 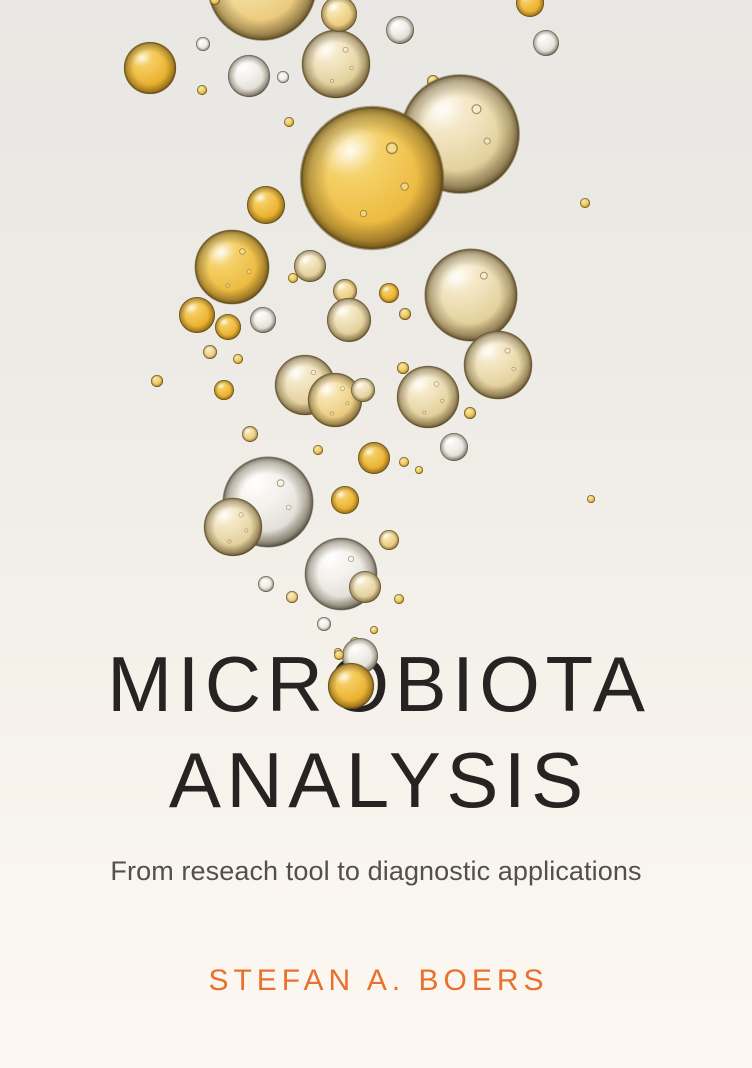 I want to click on title-line-analysis: ANALYSIS, so click(x=378, y=780).